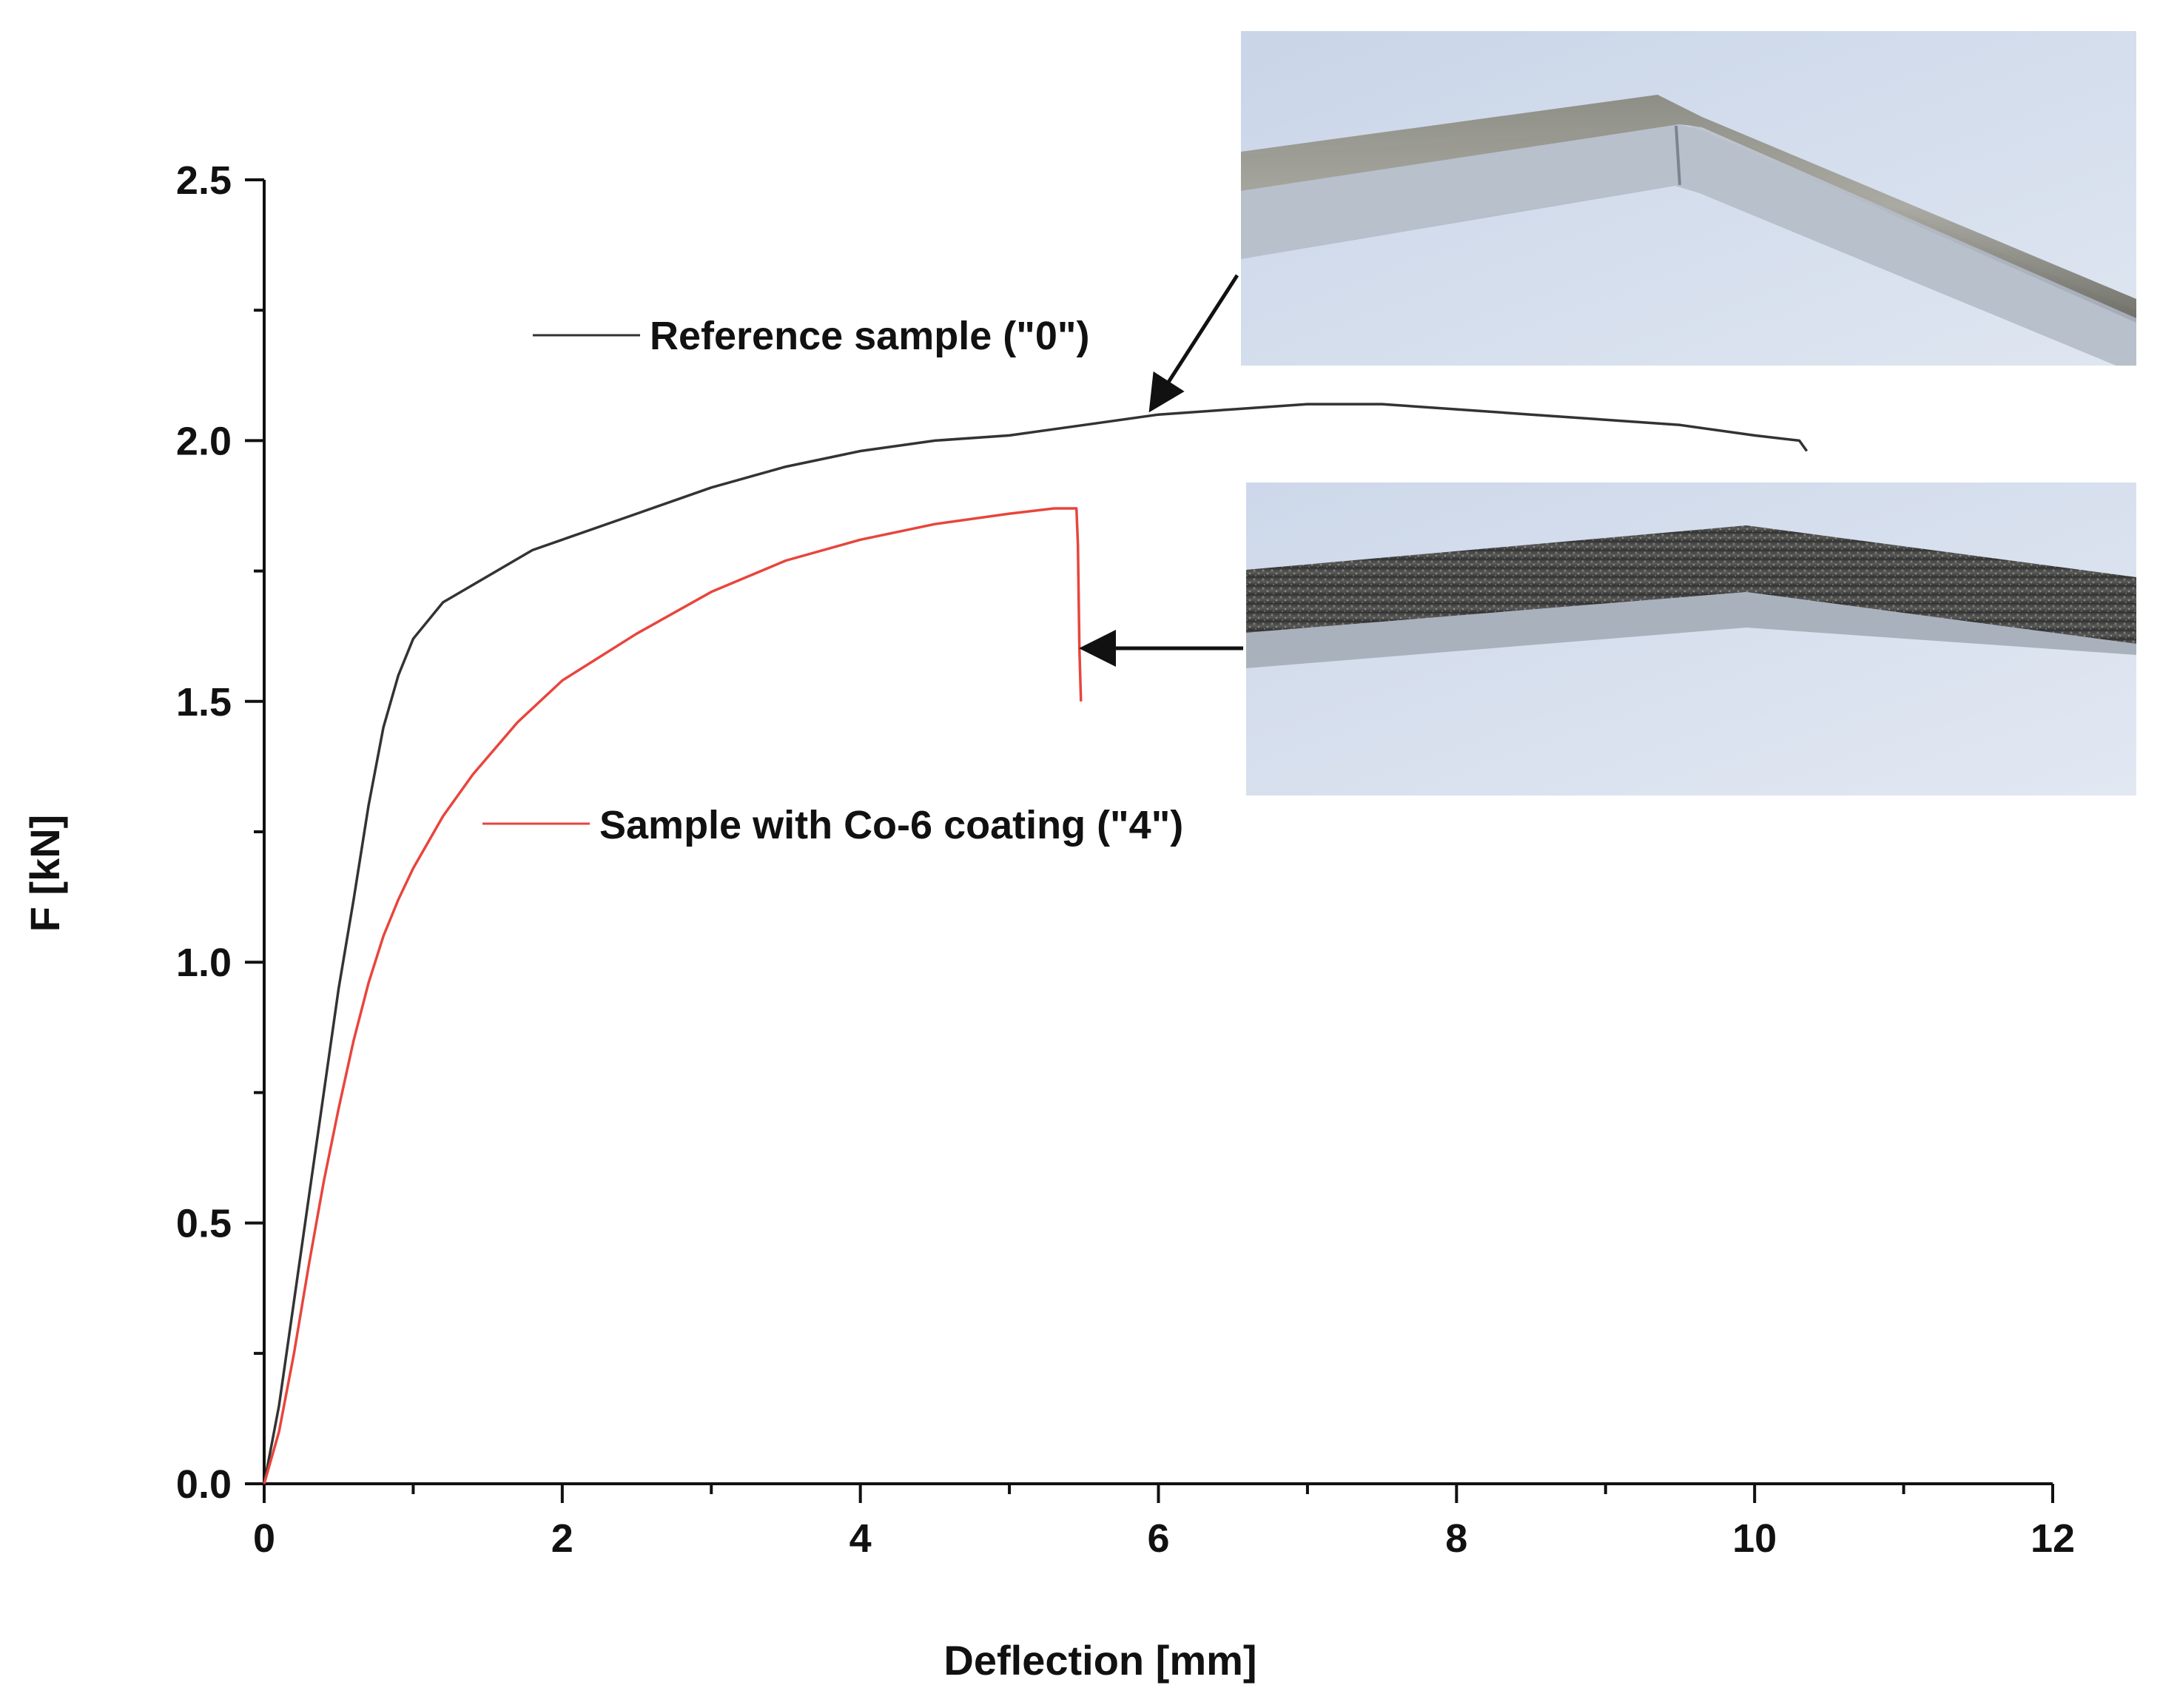 The width and height of the screenshot is (2160, 1708). Describe the element at coordinates (204, 441) in the screenshot. I see `y-tick-label: 2.0` at that location.